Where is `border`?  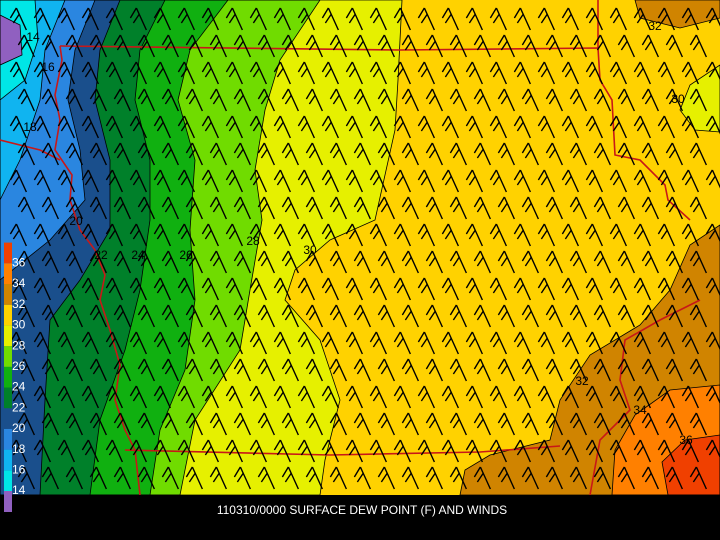
border is located at coordinates (30, 150).